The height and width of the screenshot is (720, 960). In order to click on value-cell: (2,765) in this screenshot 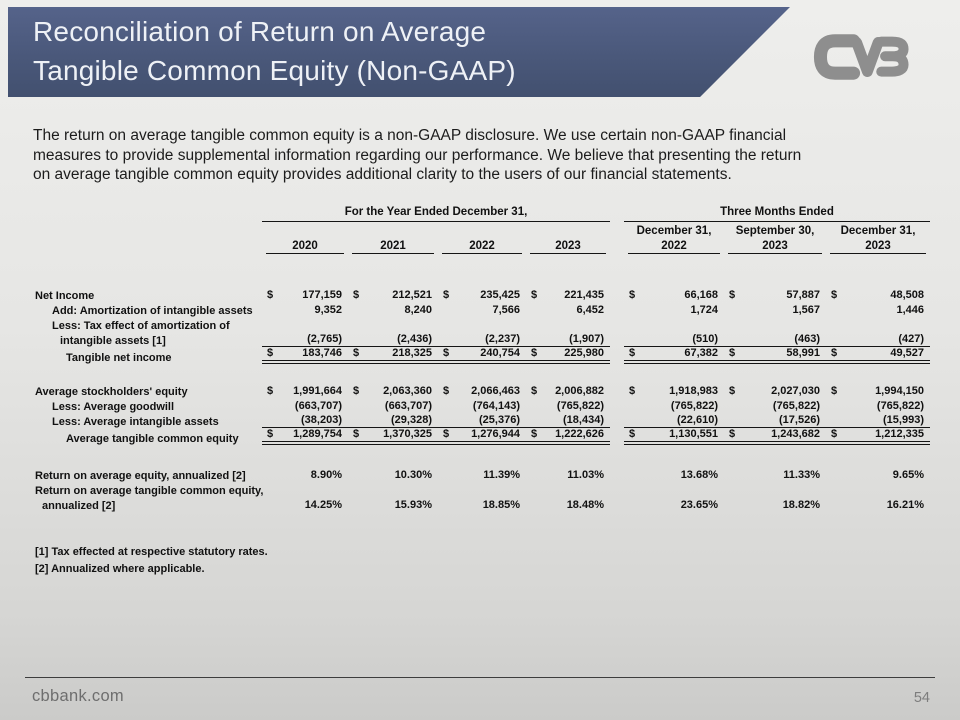, I will do `click(305, 339)`.